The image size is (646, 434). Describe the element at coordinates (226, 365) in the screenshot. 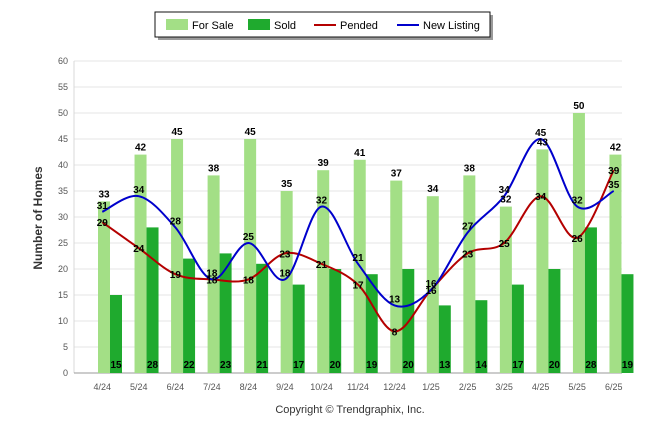

I see `label-sold: 23` at that location.